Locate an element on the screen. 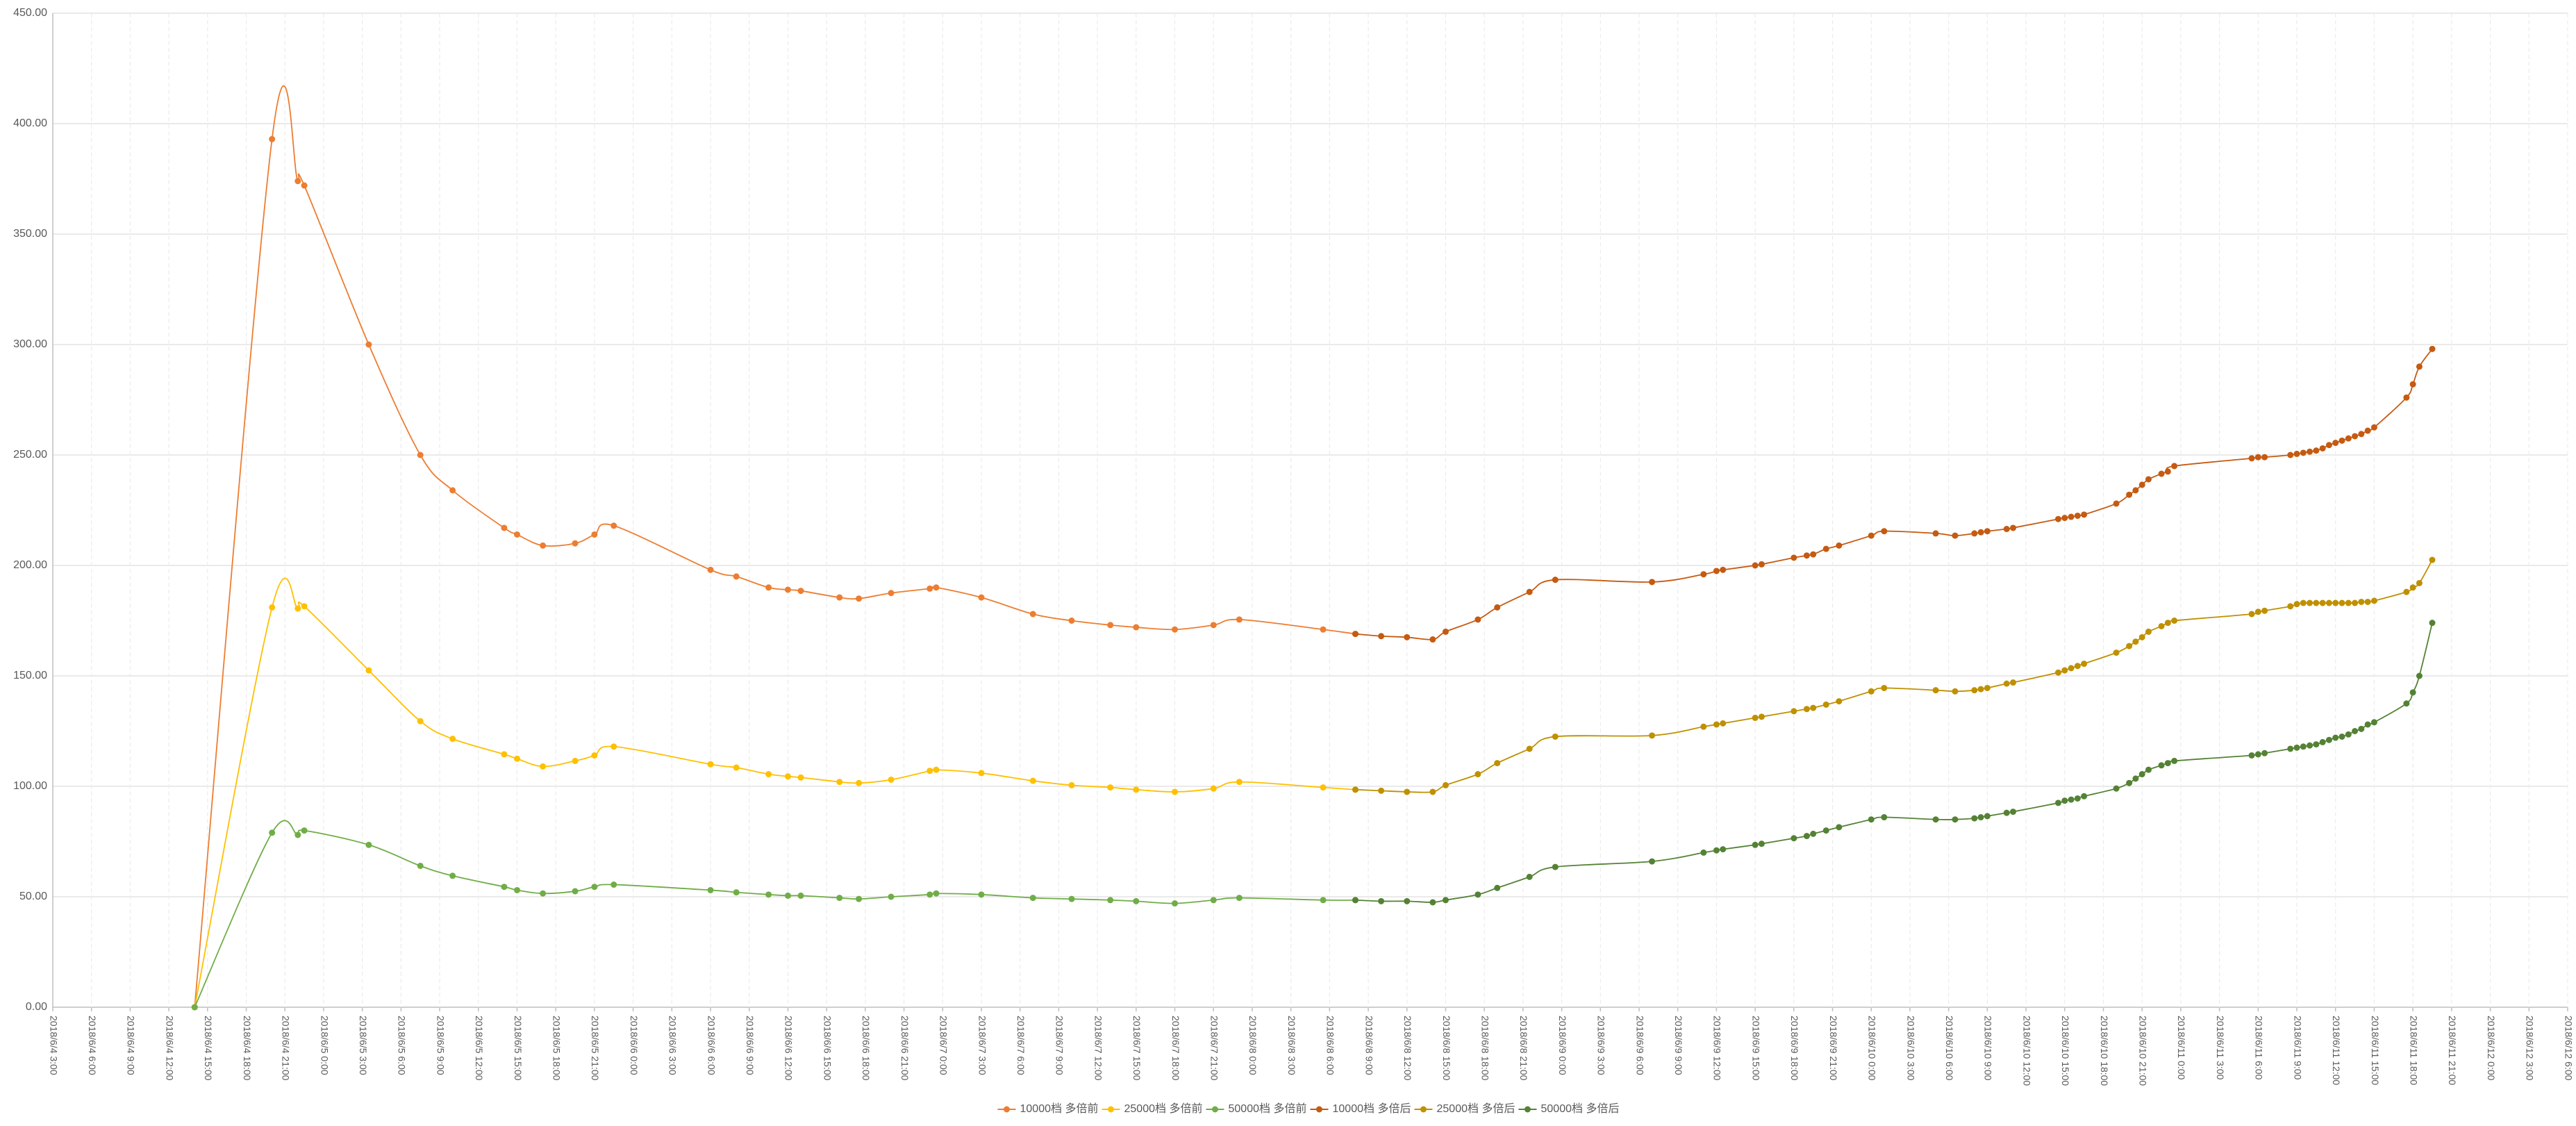 The image size is (2576, 1126). y-tick-label: 300.00 is located at coordinates (30, 344).